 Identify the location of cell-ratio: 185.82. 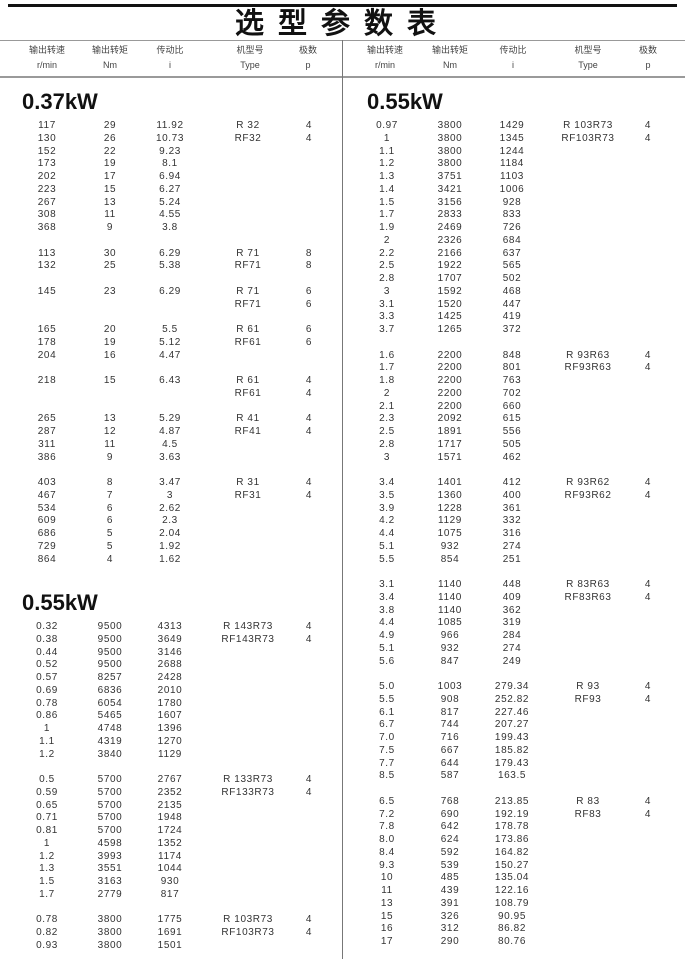
(512, 750).